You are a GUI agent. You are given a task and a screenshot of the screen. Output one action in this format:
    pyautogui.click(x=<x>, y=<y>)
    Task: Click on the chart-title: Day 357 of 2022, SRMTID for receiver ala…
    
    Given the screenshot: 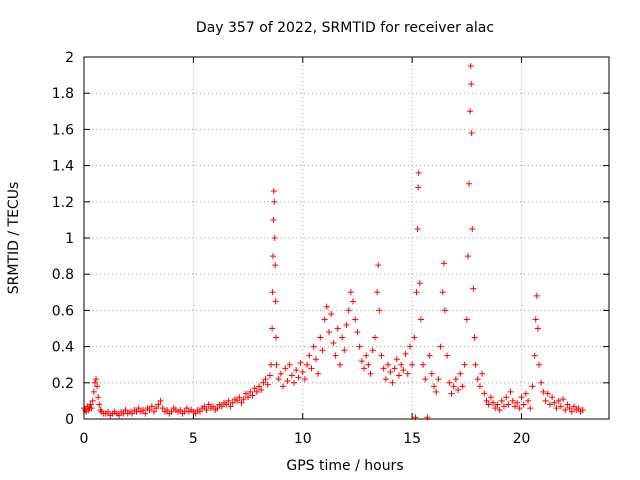 What is the action you would take?
    pyautogui.click(x=345, y=28)
    